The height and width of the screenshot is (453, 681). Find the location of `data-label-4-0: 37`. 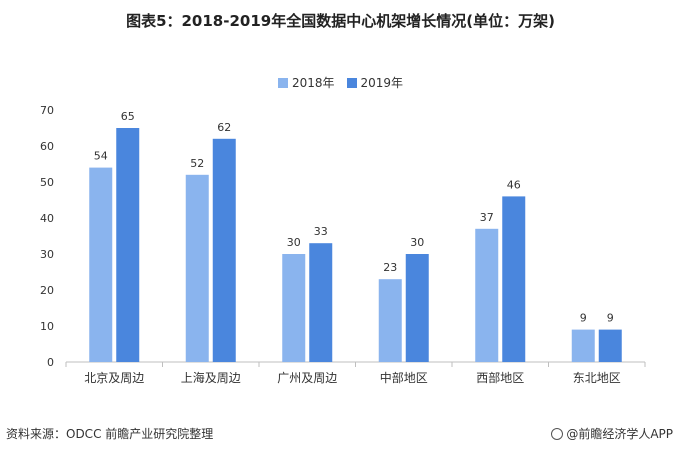

data-label-4-0: 37 is located at coordinates (487, 217).